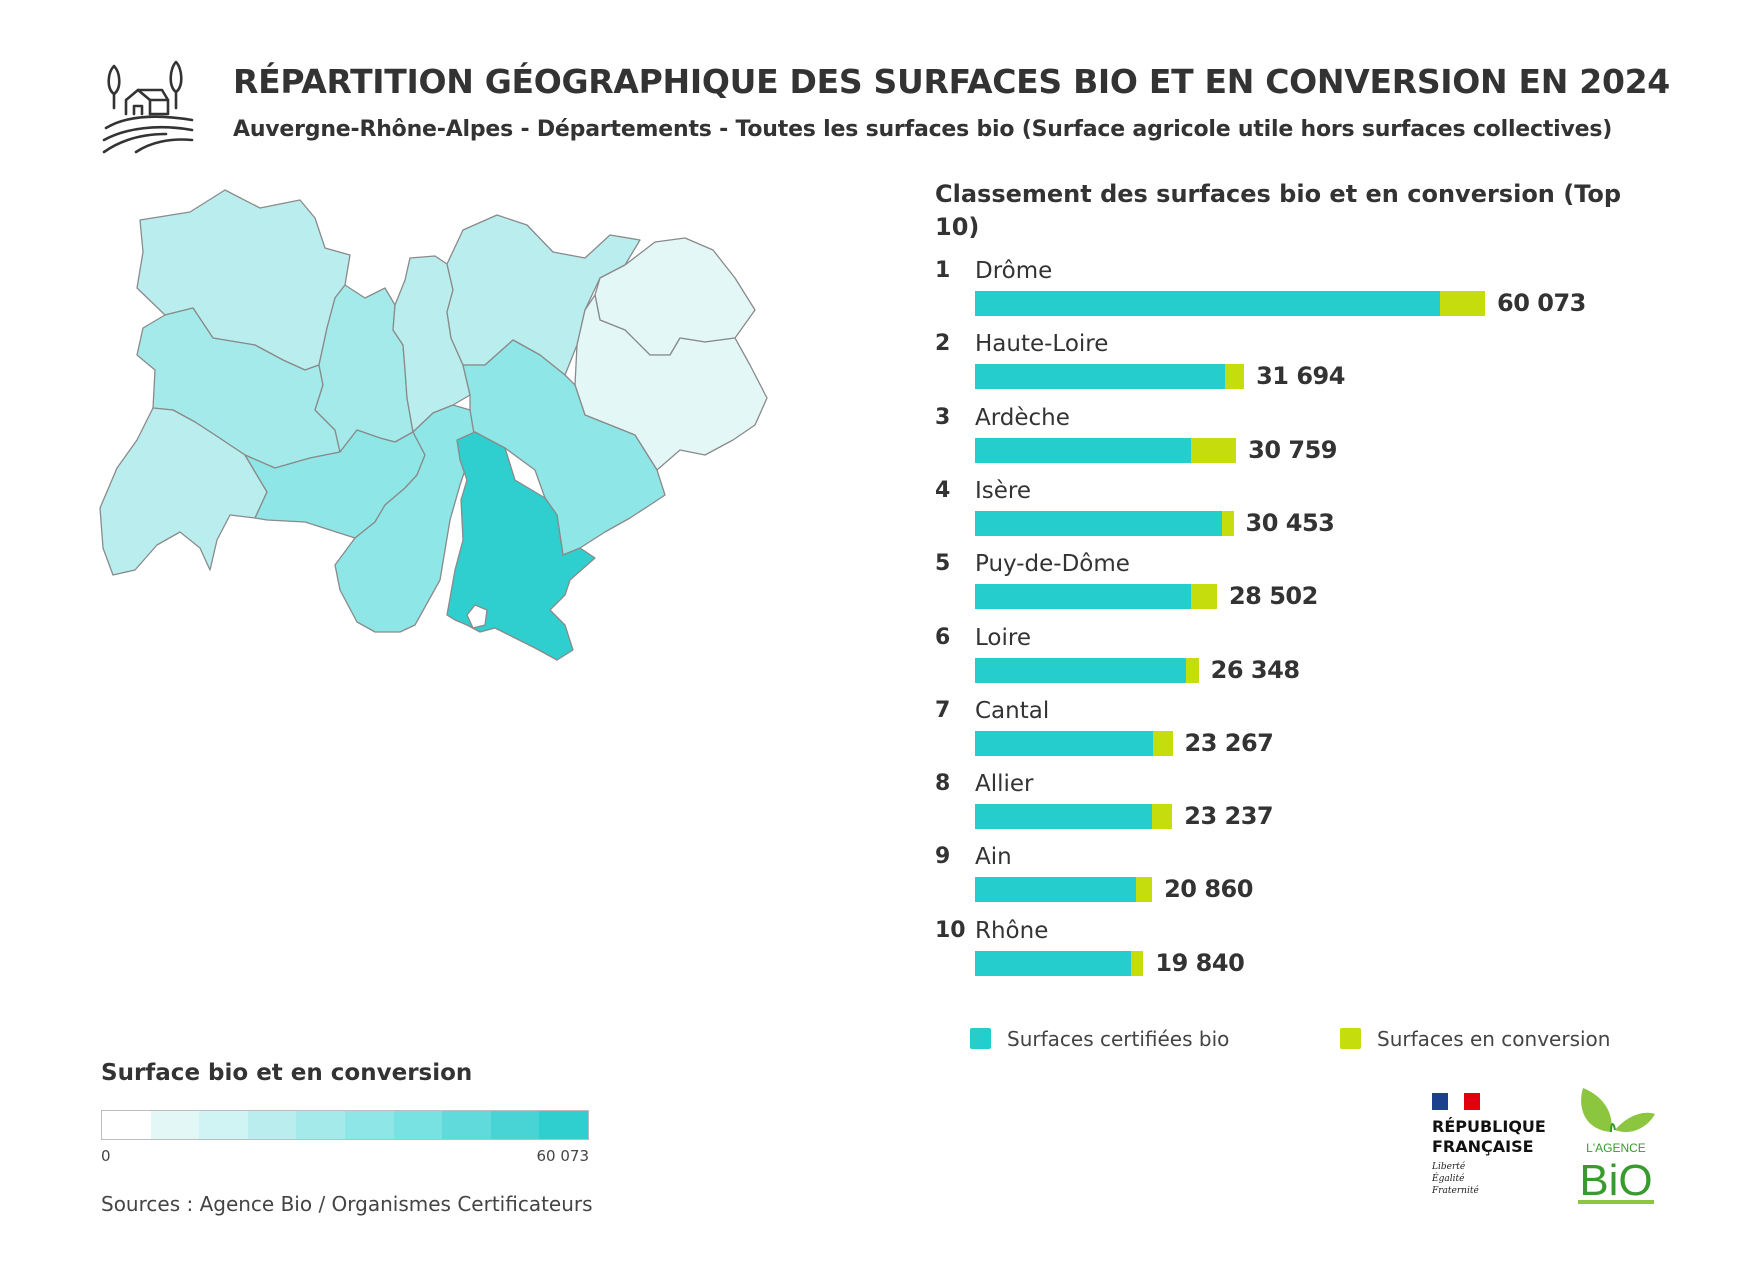  I want to click on svg-text: BiO, so click(1615, 1180).